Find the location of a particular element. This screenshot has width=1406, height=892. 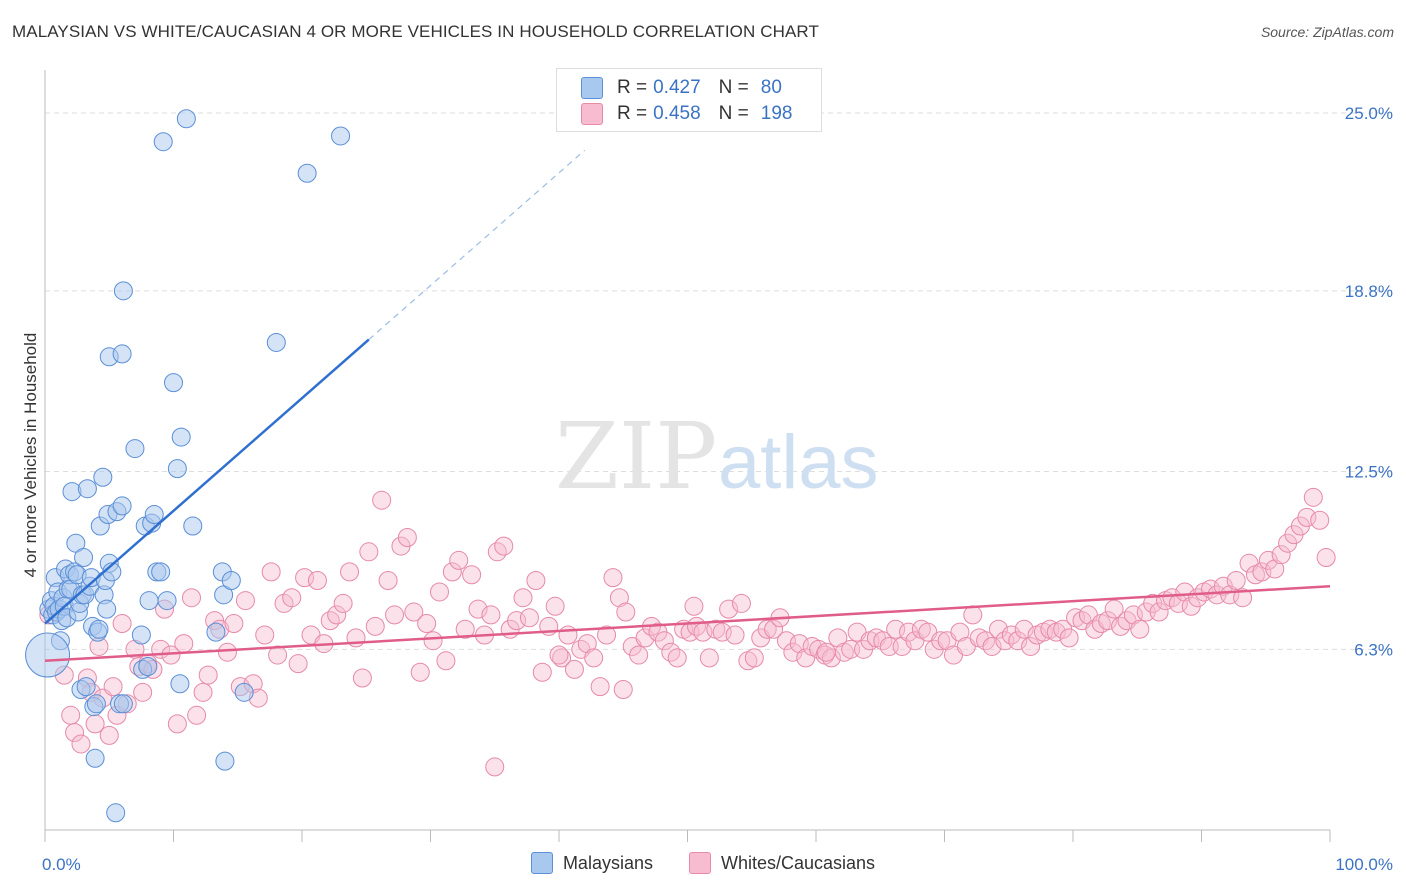

y-axis-label: 4 or more Vehicles in Household is located at coordinates (30, 455).